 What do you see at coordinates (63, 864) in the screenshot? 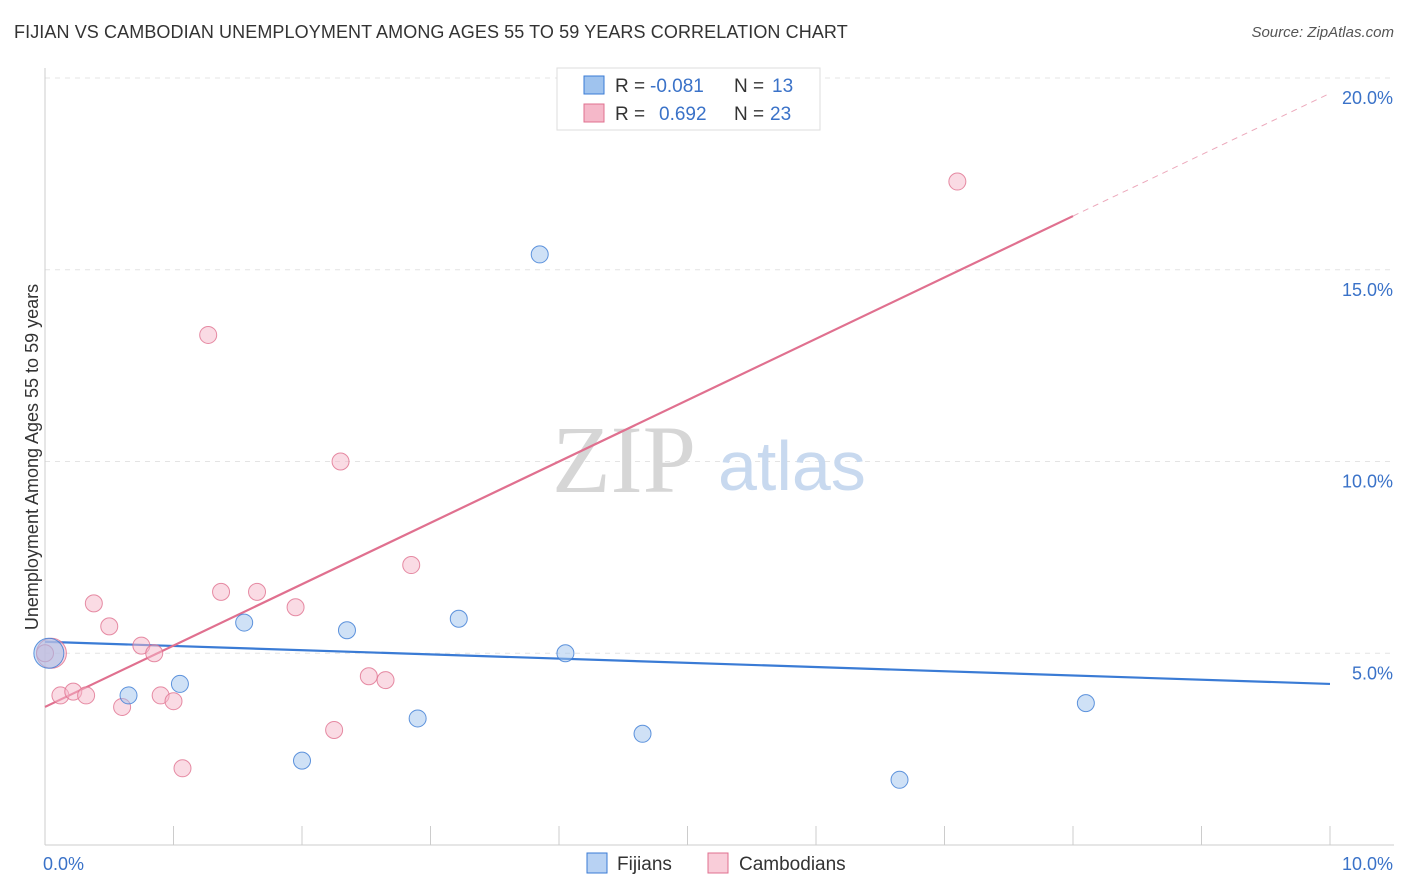
I see `x-tick-label: 0.0%` at bounding box center [63, 864].